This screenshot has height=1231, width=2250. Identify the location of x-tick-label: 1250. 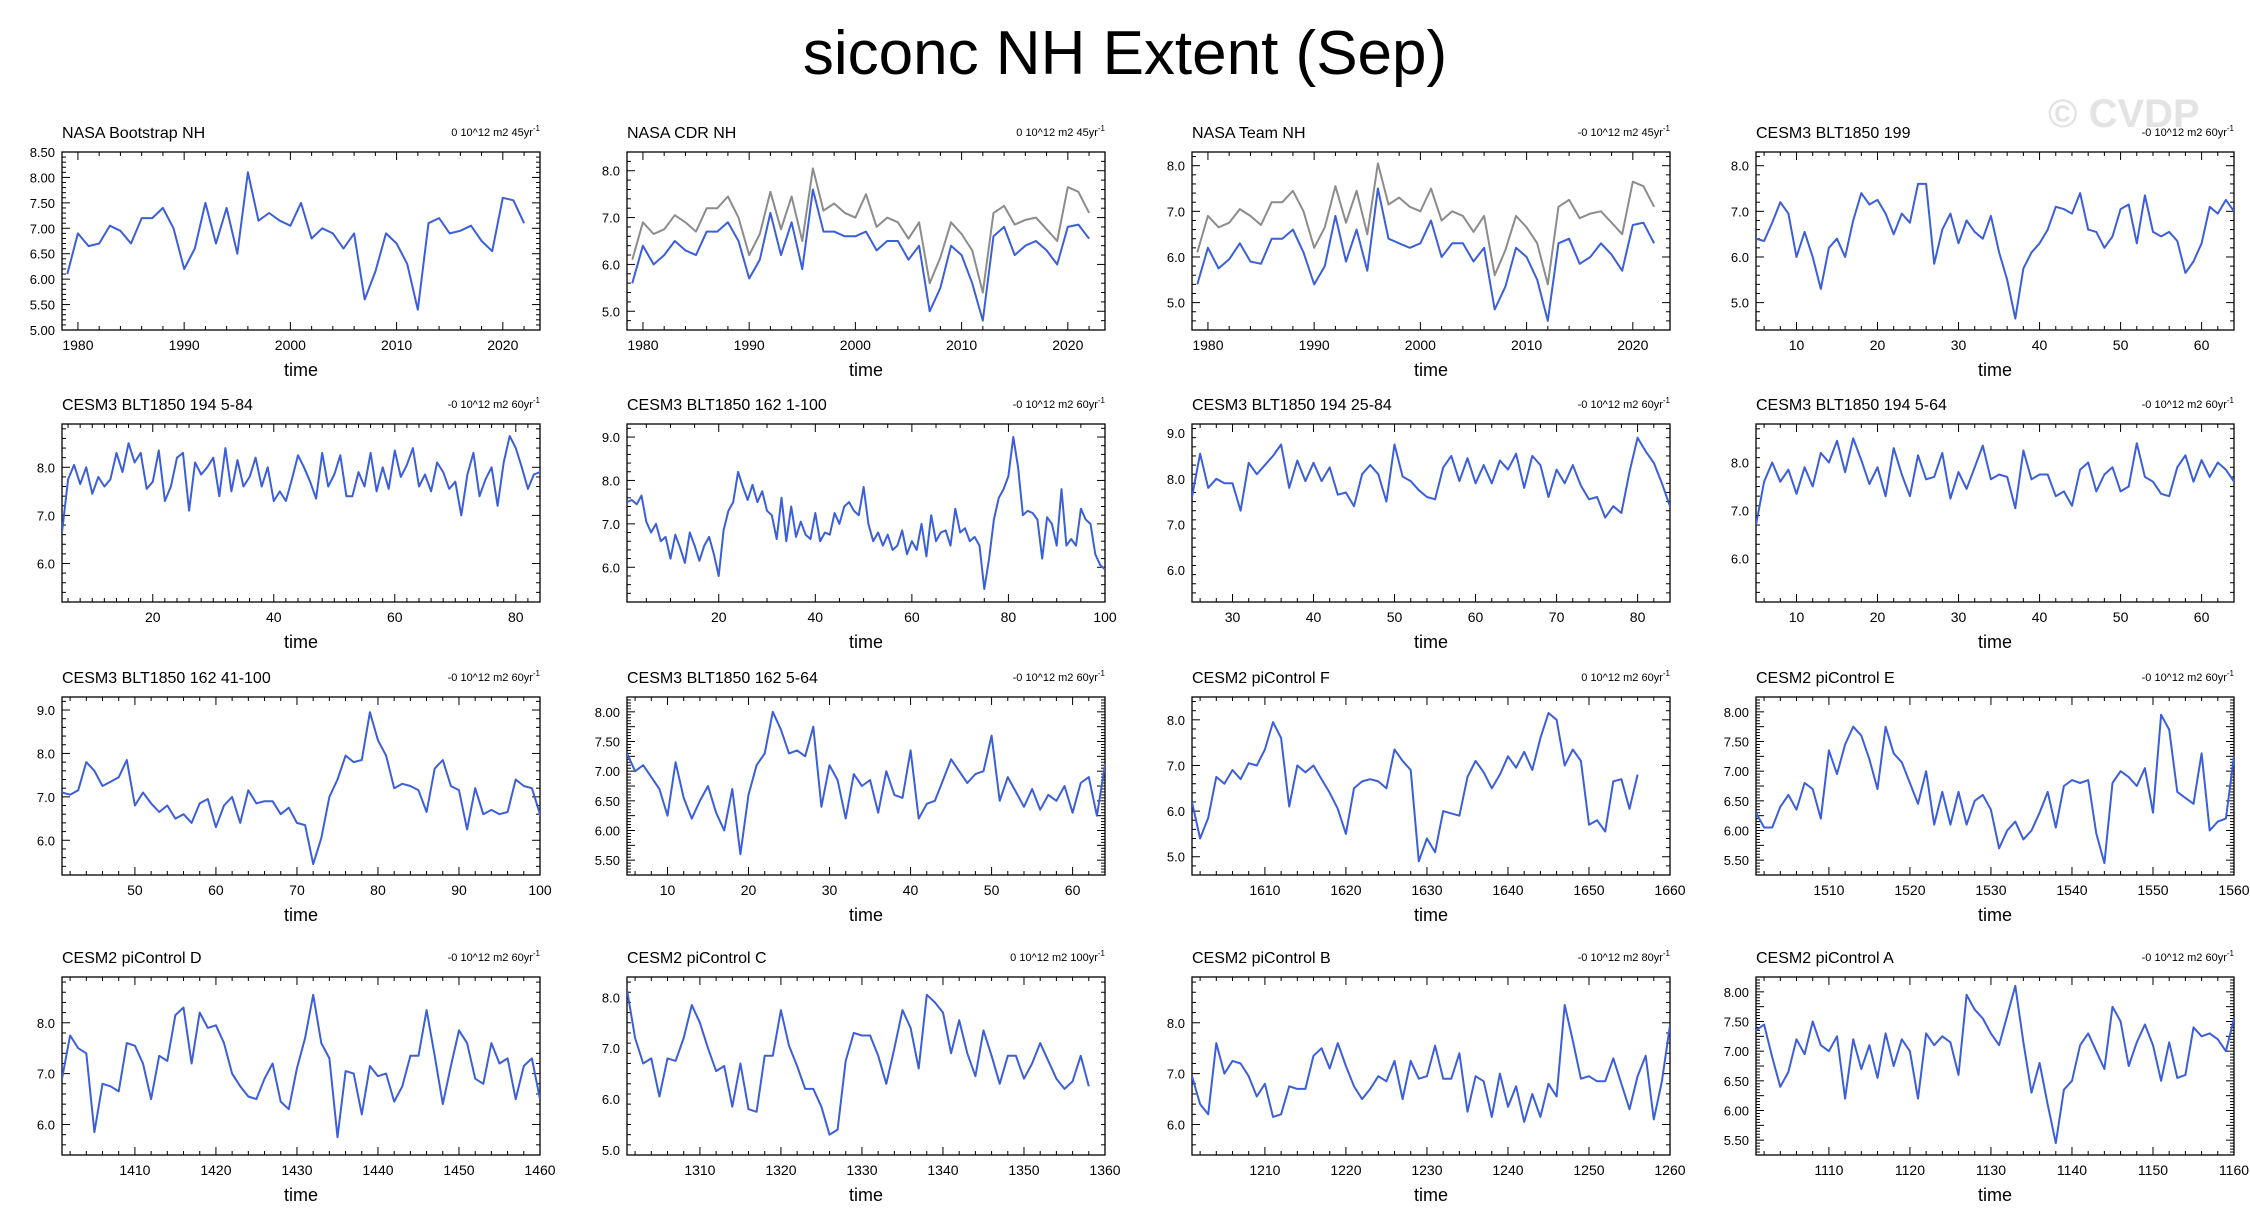
(1588, 1170).